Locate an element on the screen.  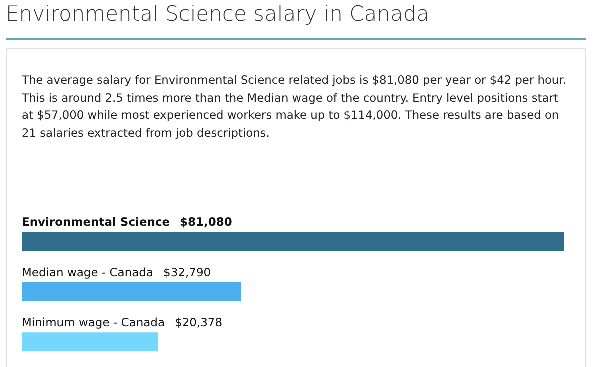
data-label: $81,080 is located at coordinates (206, 222).